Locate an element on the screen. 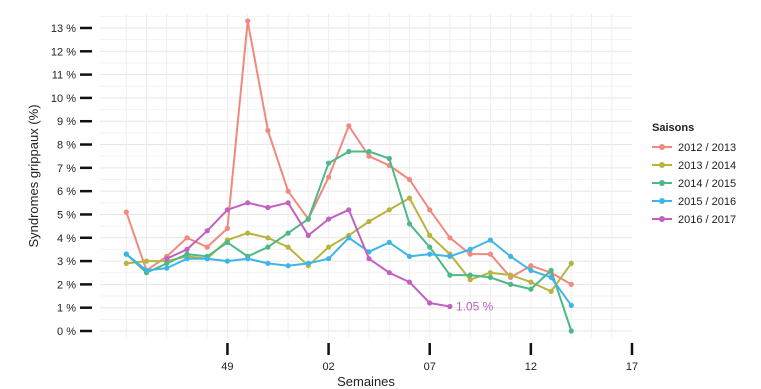  legend-label: 2013 / 2014 is located at coordinates (707, 166).